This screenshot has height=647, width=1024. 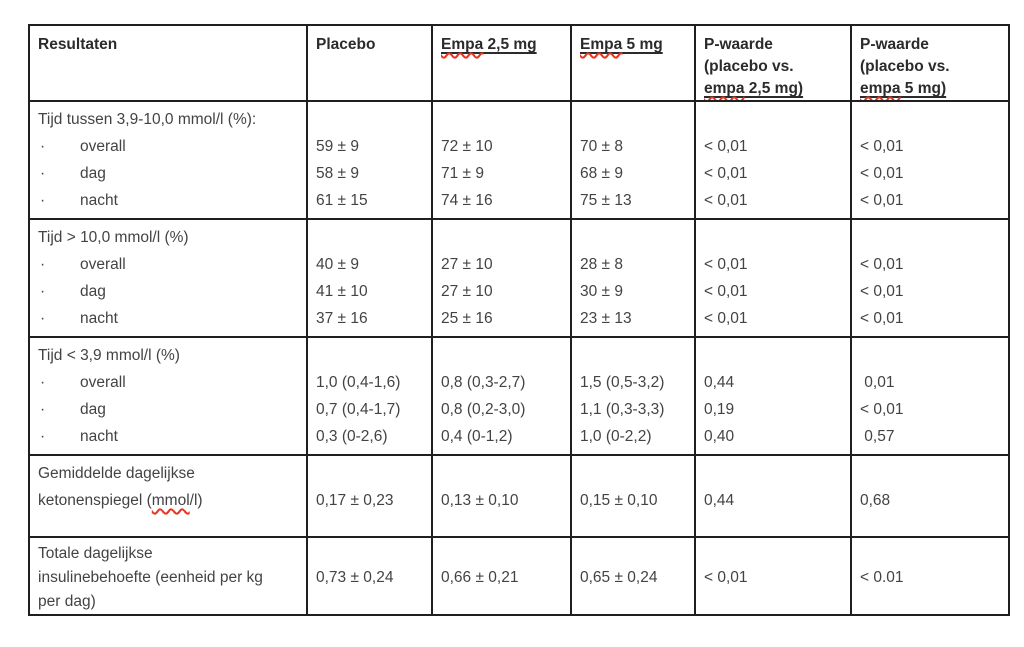 What do you see at coordinates (369, 278) in the screenshot?
I see `placebo-cell: 40 ± 9 41 ± 10 37 ± 16` at bounding box center [369, 278].